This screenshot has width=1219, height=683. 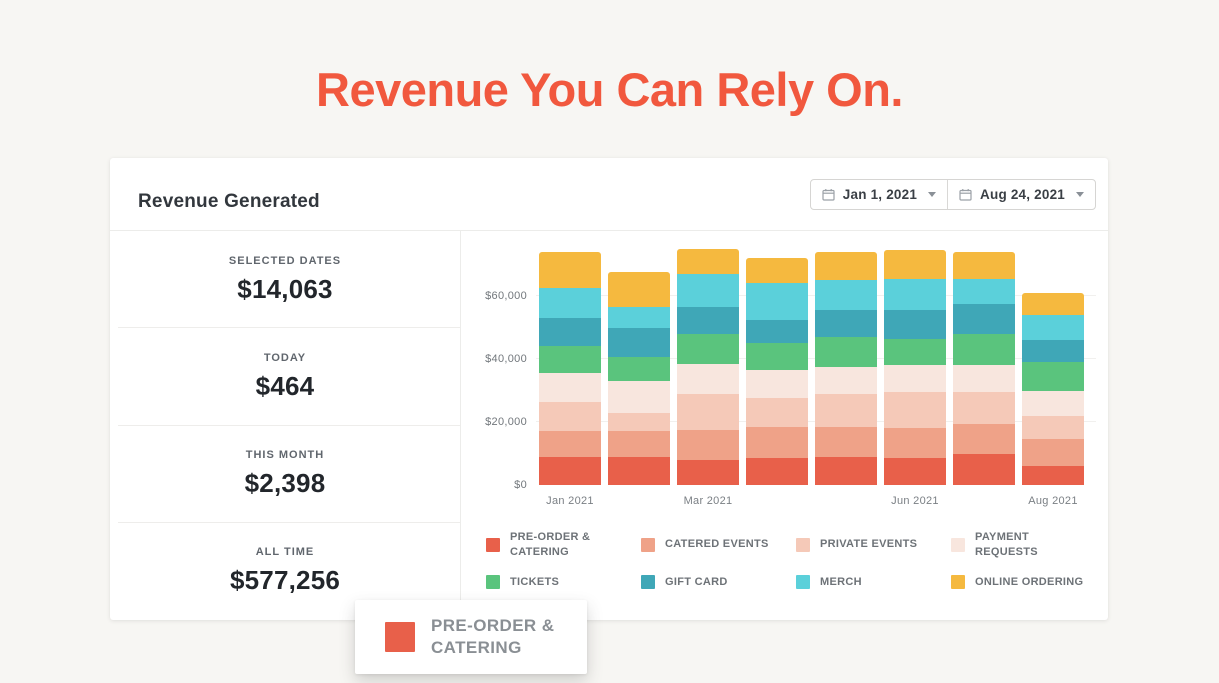 I want to click on legend-item: ONLINE ORDERING, so click(x=1031, y=582).